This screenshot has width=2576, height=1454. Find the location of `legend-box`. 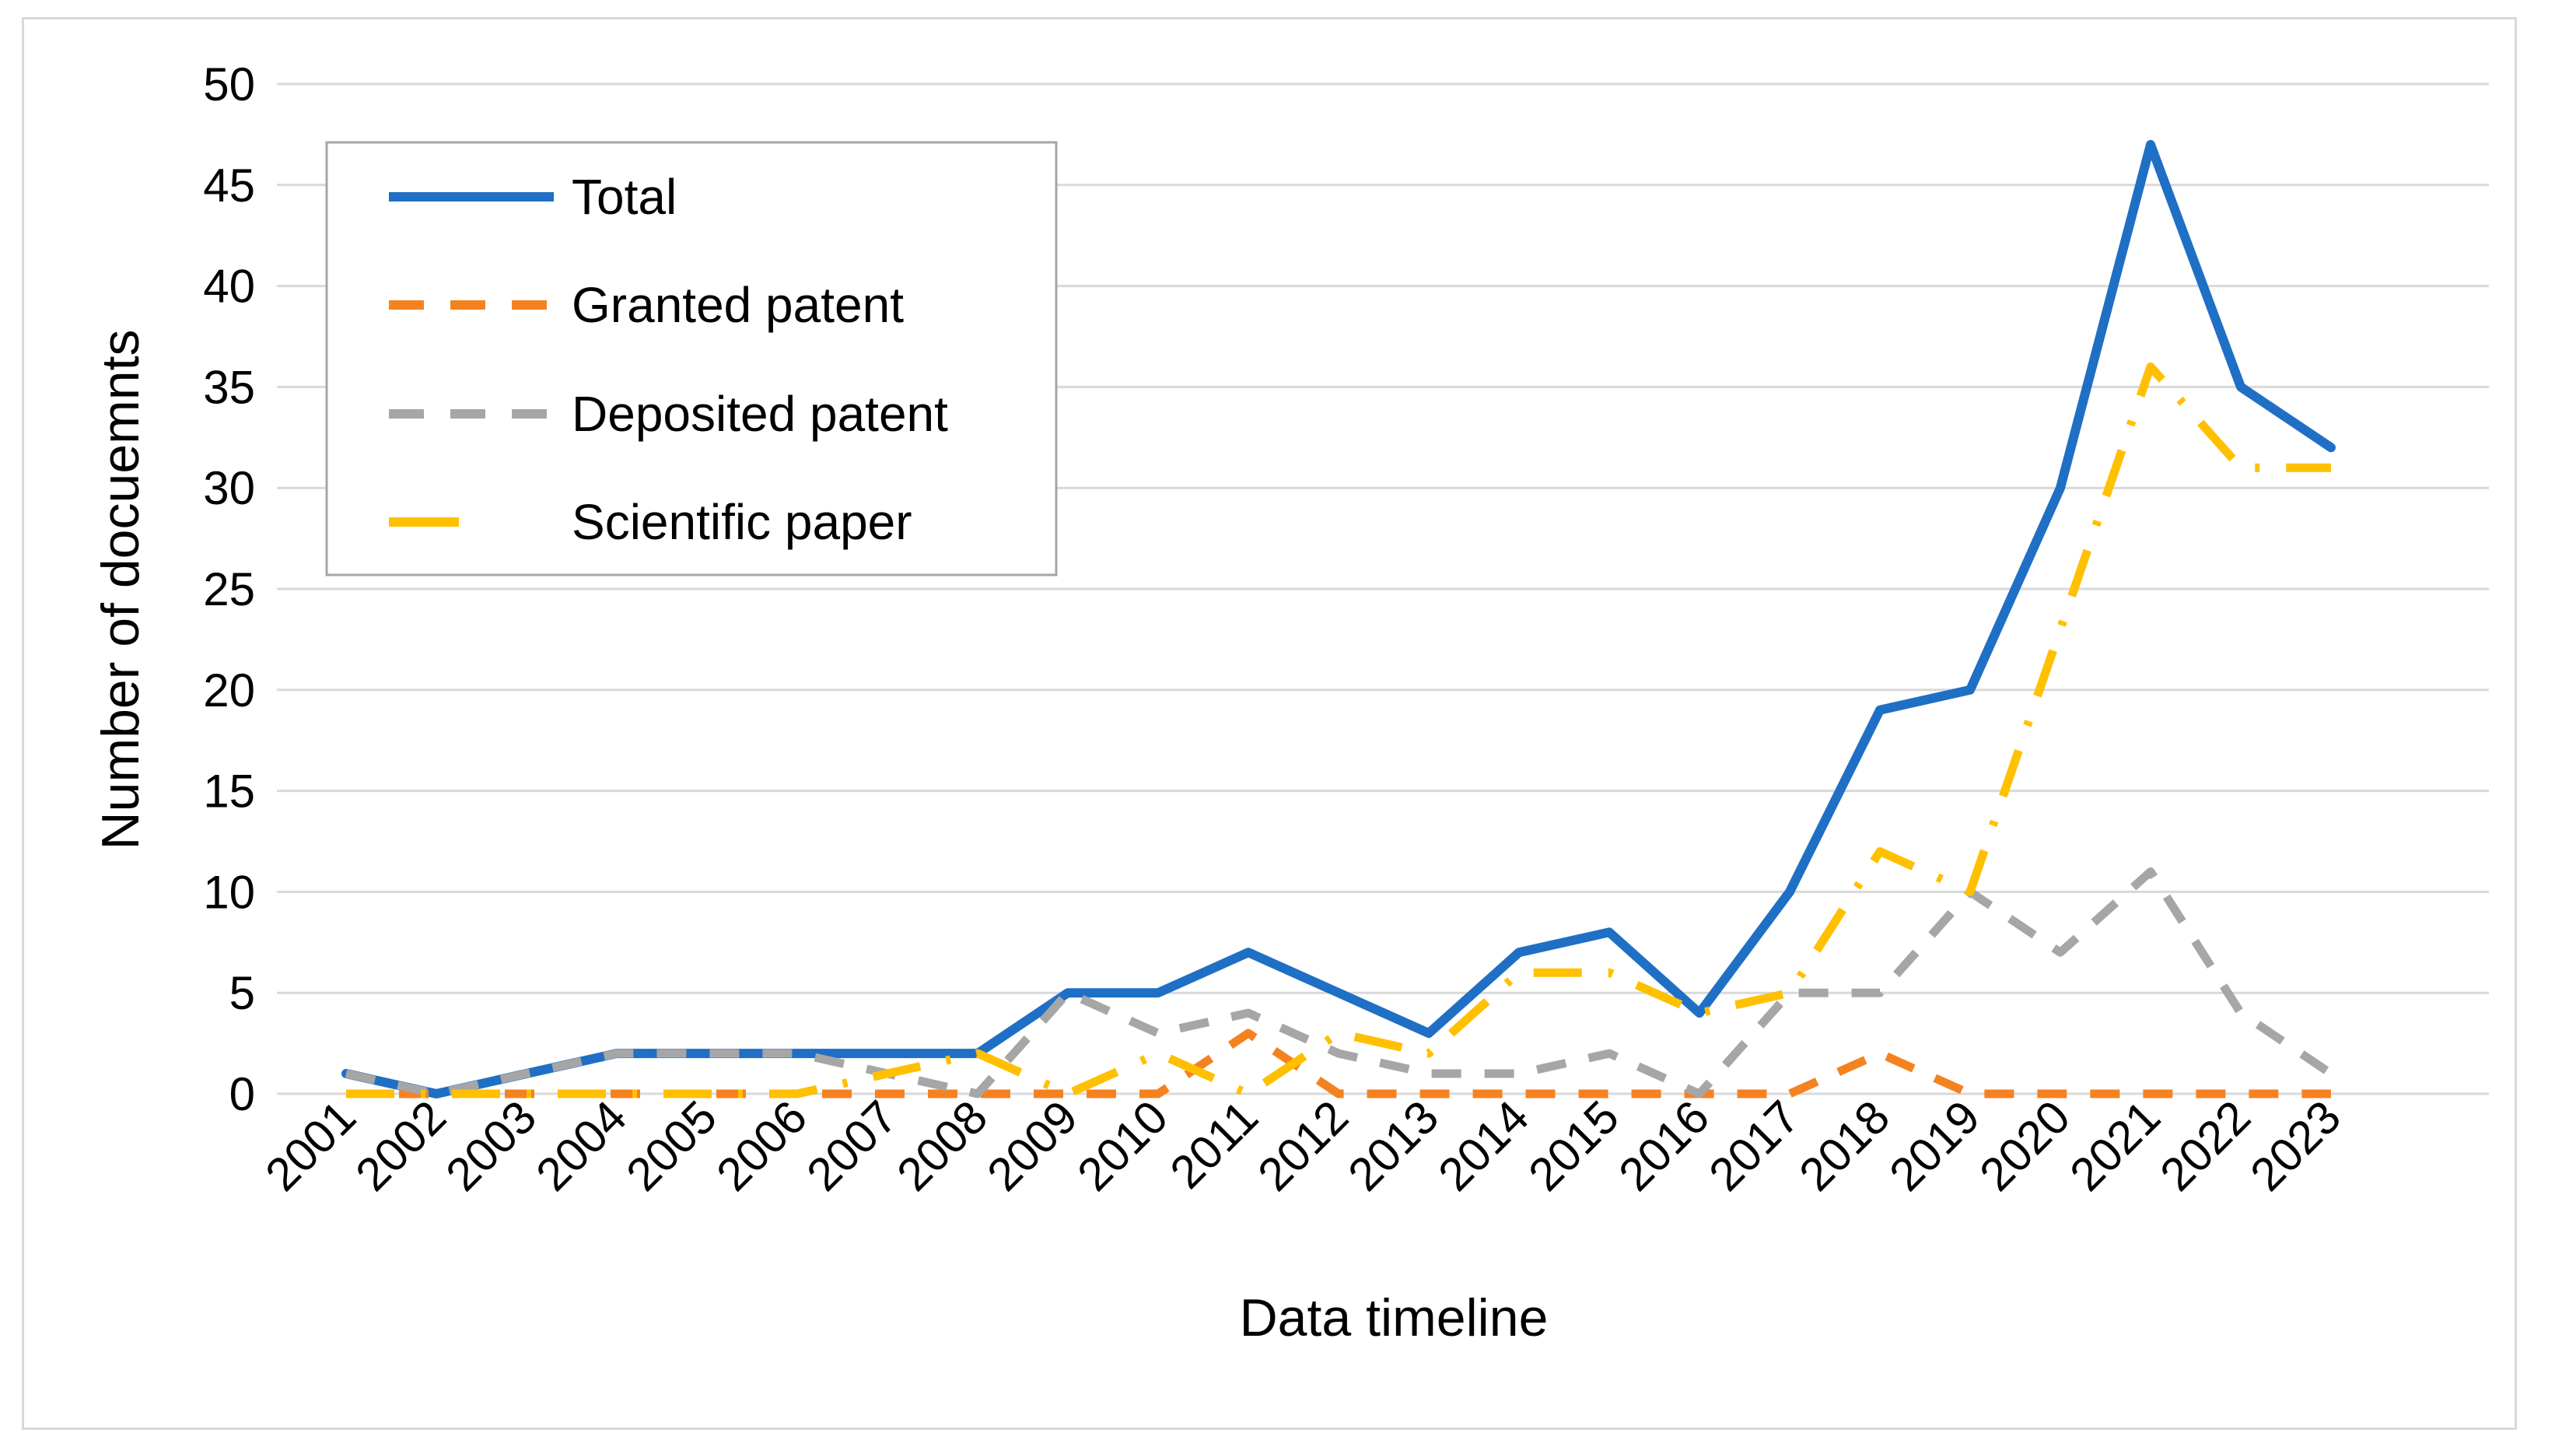

legend-box is located at coordinates (692, 358).